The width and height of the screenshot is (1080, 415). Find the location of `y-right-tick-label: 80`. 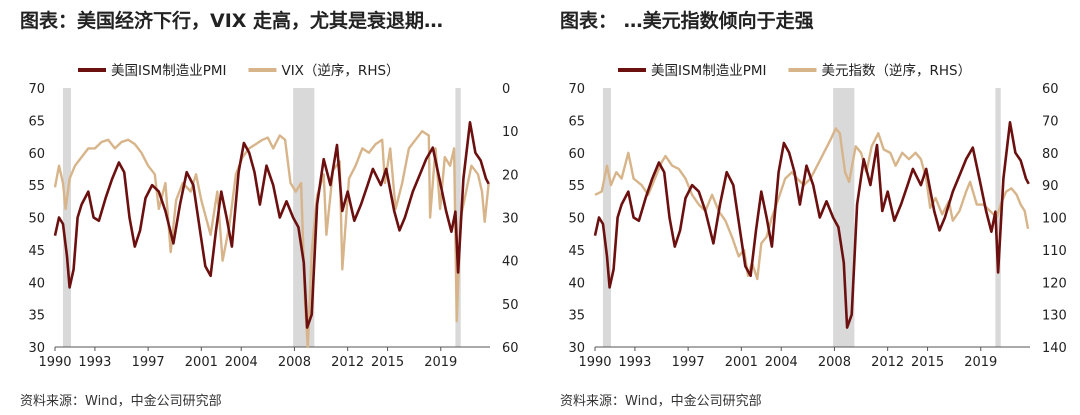

y-right-tick-label: 80 is located at coordinates (1050, 154).